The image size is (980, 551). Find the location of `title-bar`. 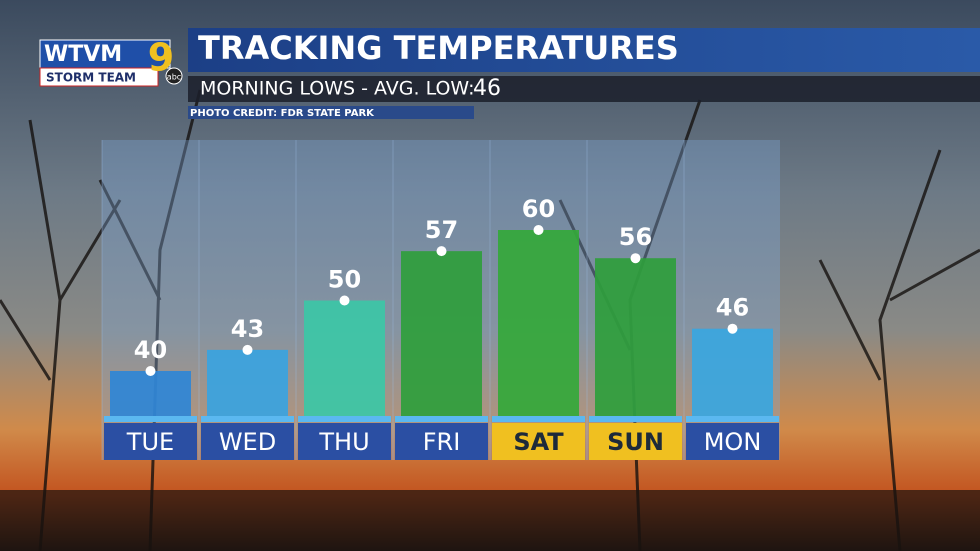

title-bar is located at coordinates (584, 50).